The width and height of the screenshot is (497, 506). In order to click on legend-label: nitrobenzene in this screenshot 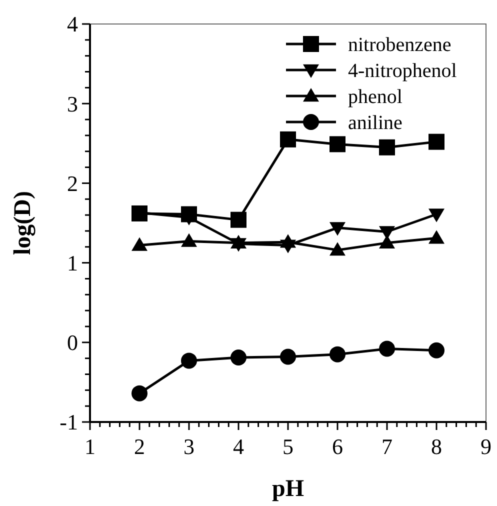, I will do `click(400, 45)`.